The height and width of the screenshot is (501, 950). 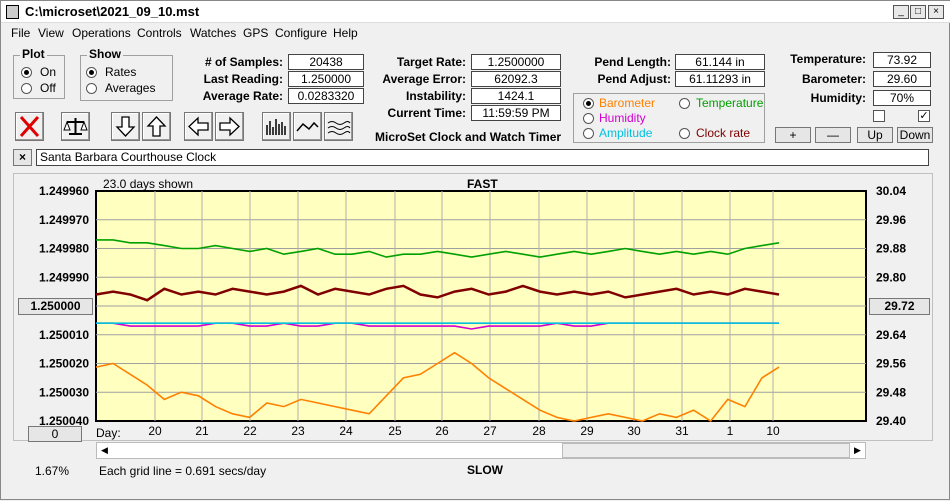 I want to click on scroll-down-button, so click(x=125, y=126).